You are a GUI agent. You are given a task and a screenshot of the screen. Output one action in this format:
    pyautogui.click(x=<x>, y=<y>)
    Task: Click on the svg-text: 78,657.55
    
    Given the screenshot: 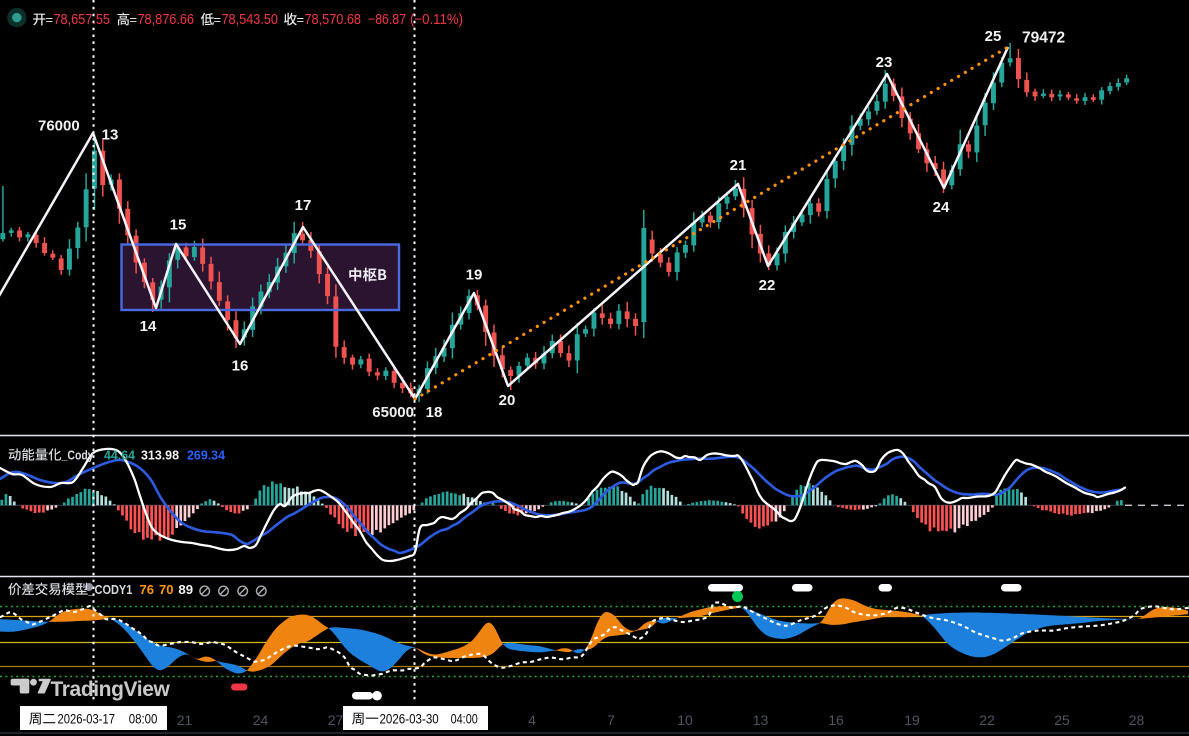 What is the action you would take?
    pyautogui.click(x=82, y=20)
    